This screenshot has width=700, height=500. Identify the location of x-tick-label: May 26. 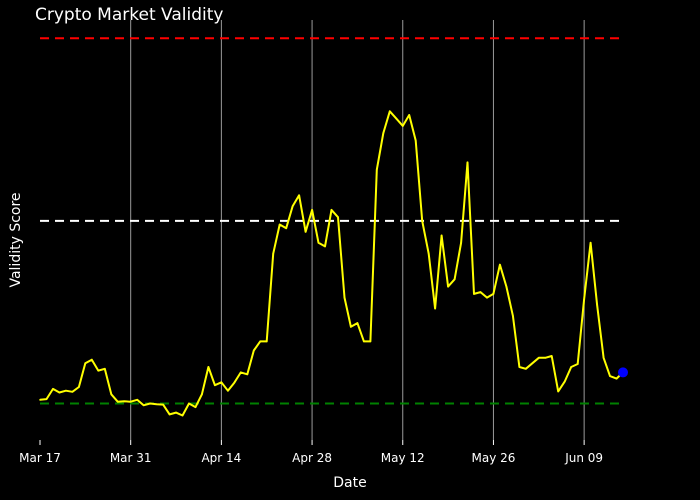
(493, 458).